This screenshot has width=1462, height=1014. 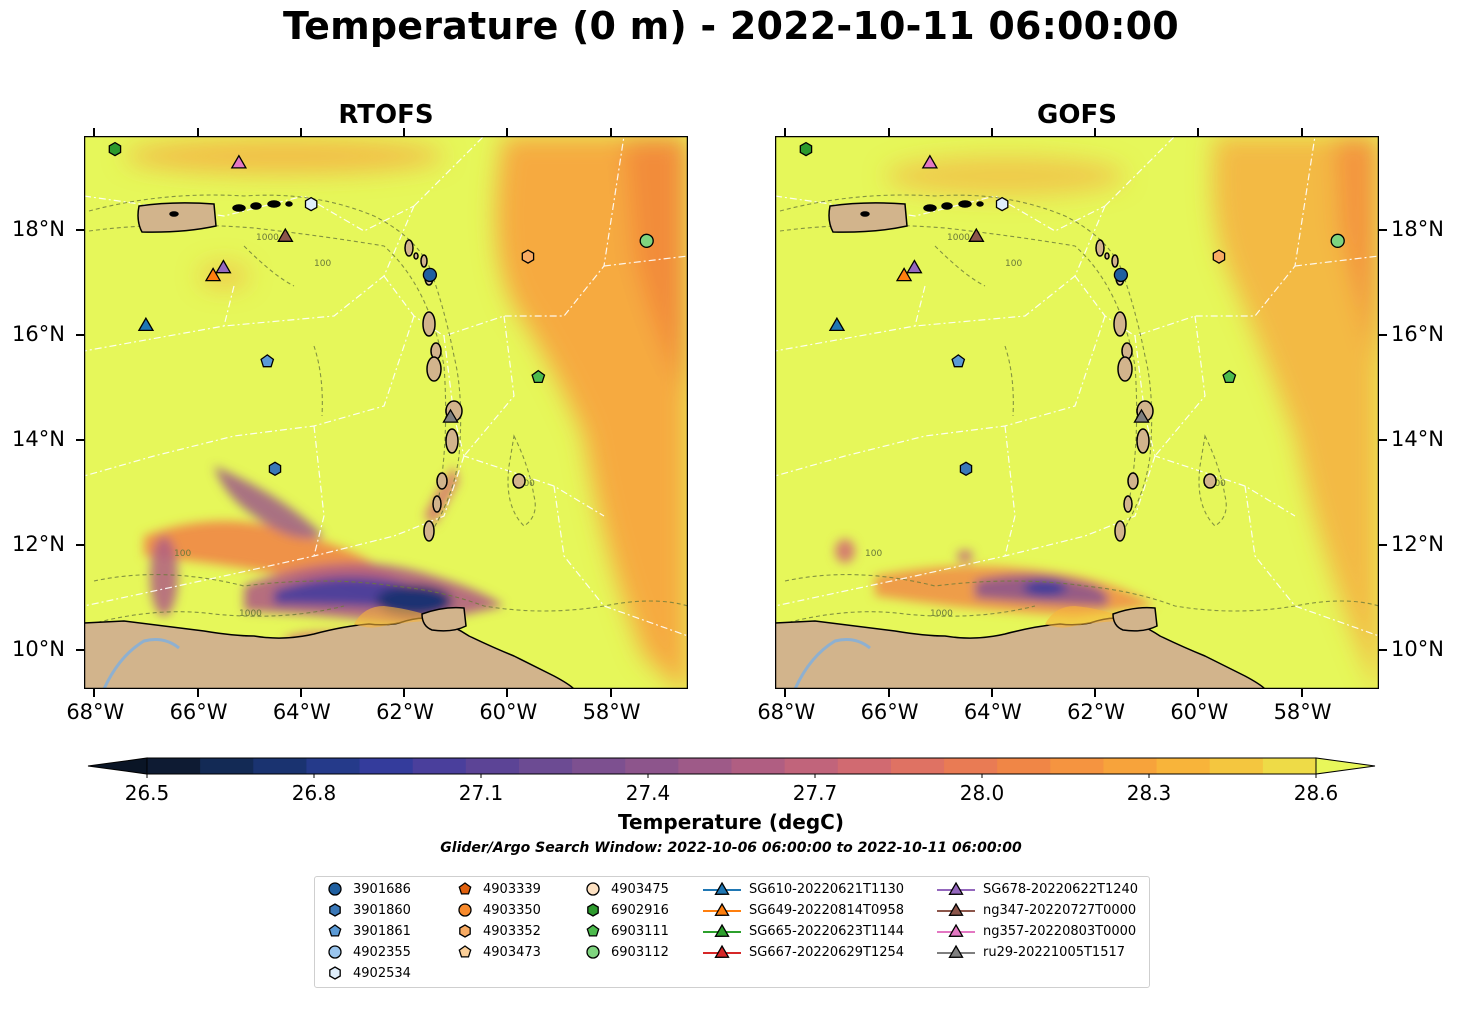 What do you see at coordinates (827, 910) in the screenshot?
I see `legend-label: SG649-20220814T0958` at bounding box center [827, 910].